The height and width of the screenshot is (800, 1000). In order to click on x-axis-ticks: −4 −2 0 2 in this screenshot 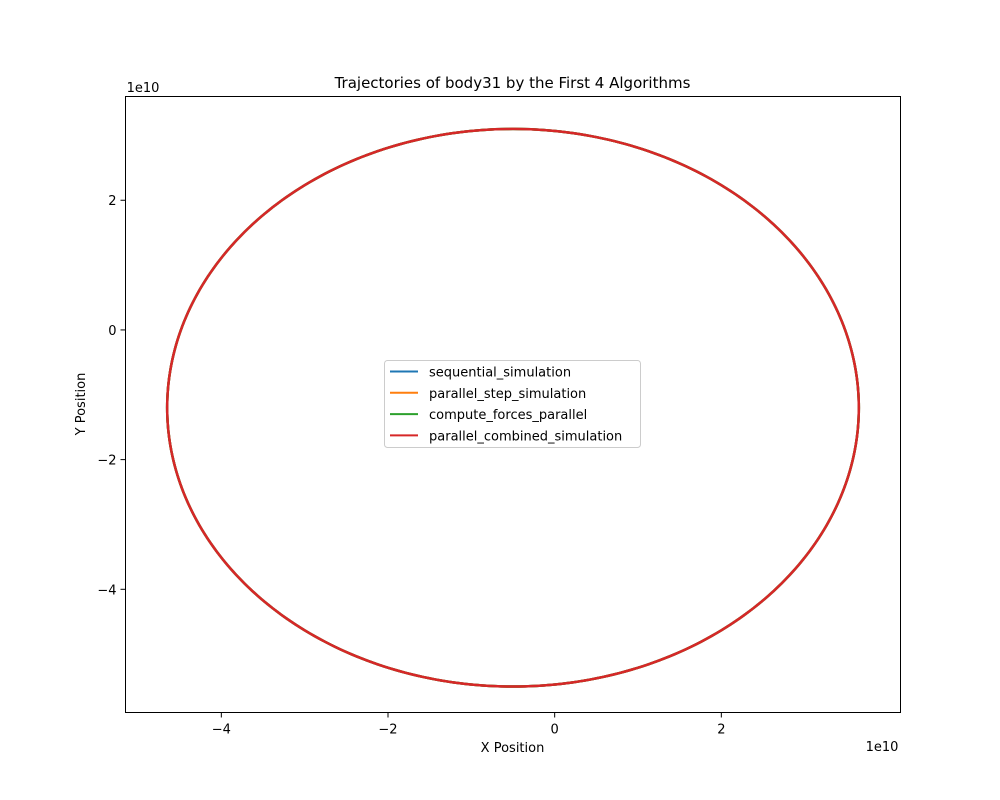, I will do `click(468, 725)`.